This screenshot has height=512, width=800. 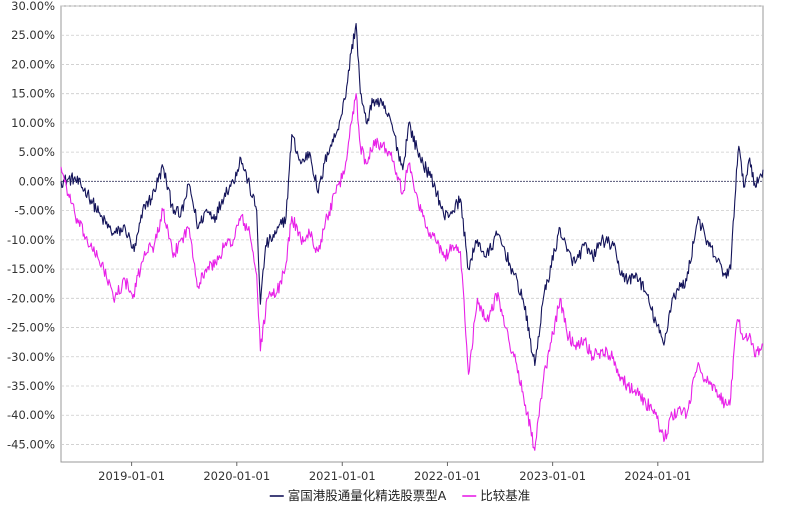 What do you see at coordinates (447, 476) in the screenshot?
I see `x-tick-label: 2022-01-01` at bounding box center [447, 476].